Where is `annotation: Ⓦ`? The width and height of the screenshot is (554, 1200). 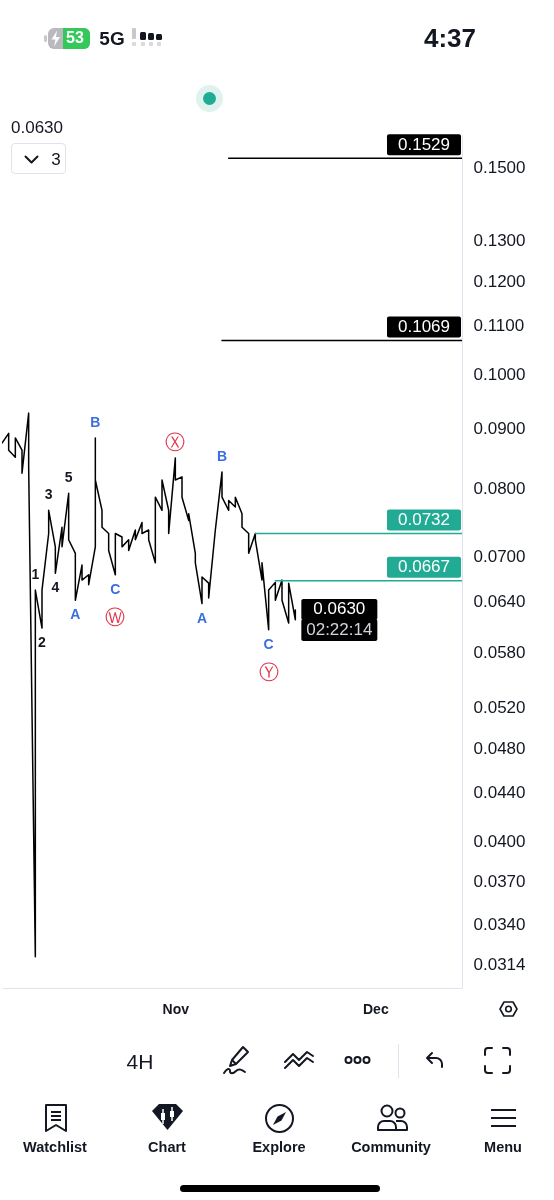
annotation: Ⓦ is located at coordinates (115, 616).